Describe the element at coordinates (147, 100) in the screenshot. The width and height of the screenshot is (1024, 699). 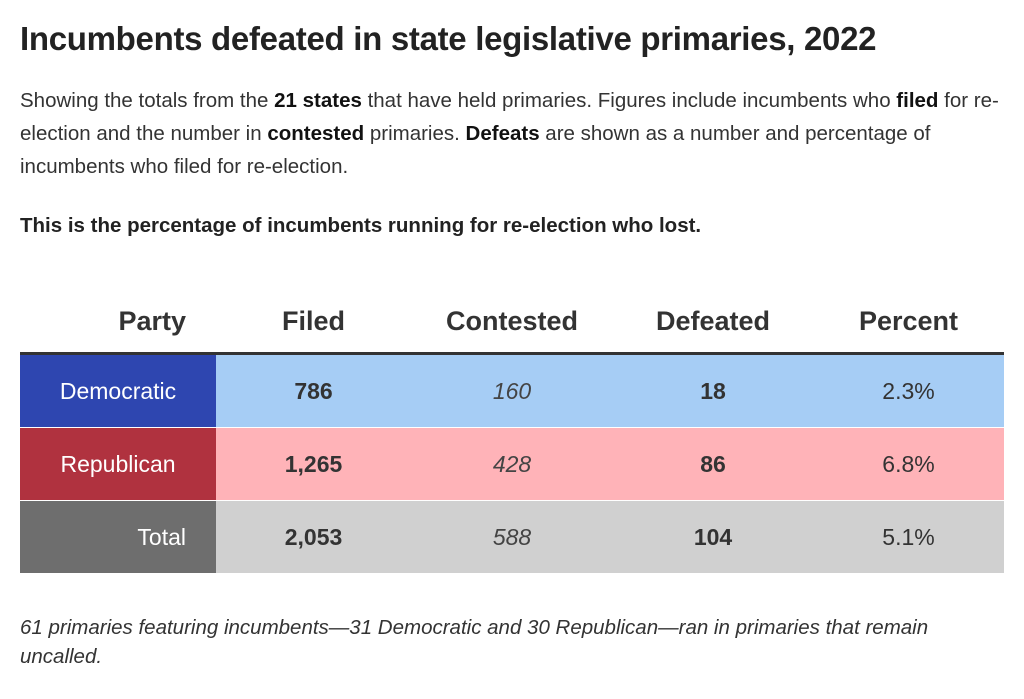
I see `desc-text-1: Showing the totals from the` at that location.